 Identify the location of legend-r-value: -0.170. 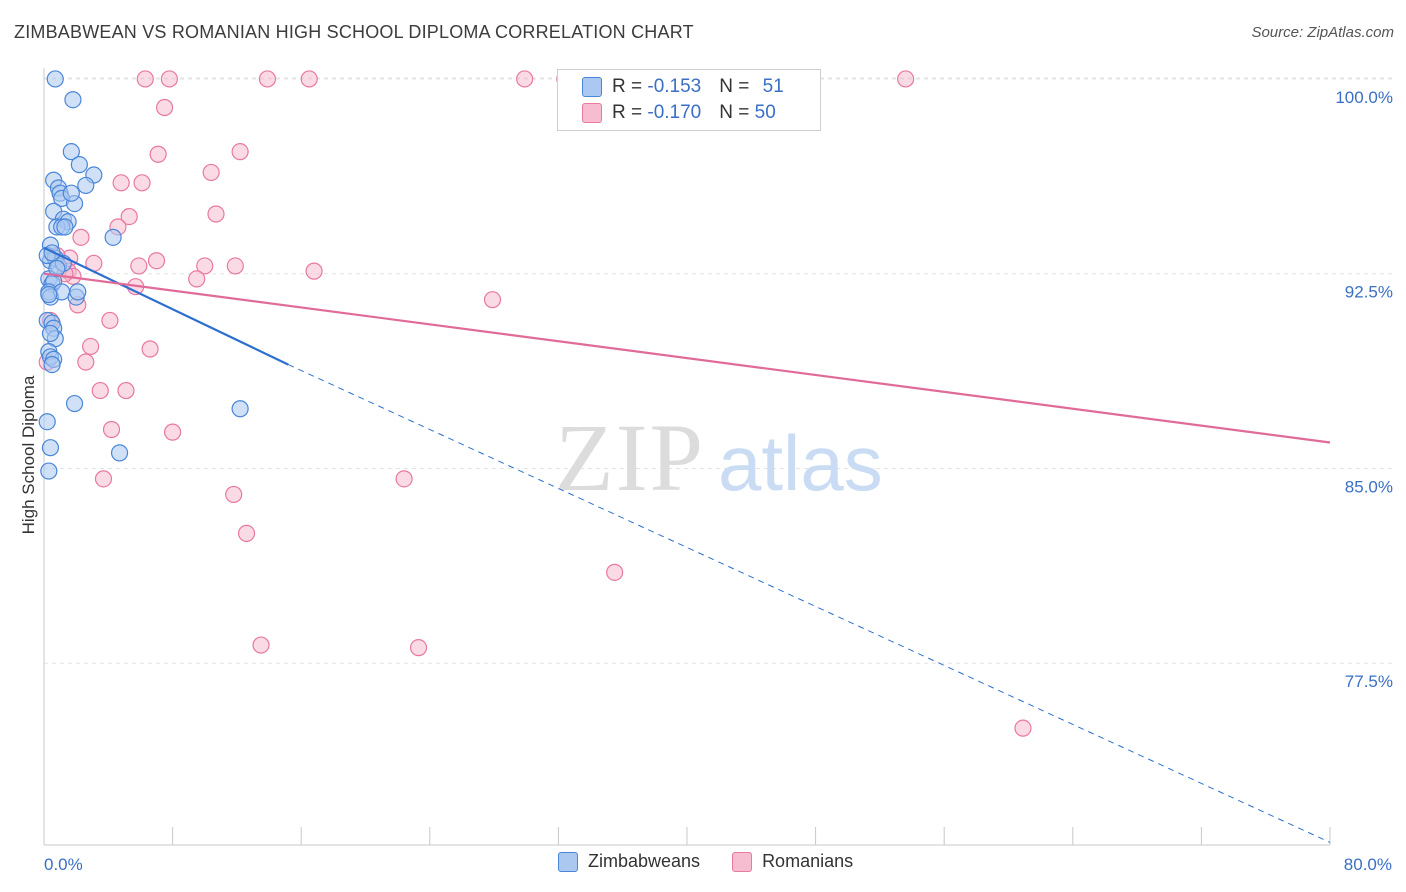
(674, 112).